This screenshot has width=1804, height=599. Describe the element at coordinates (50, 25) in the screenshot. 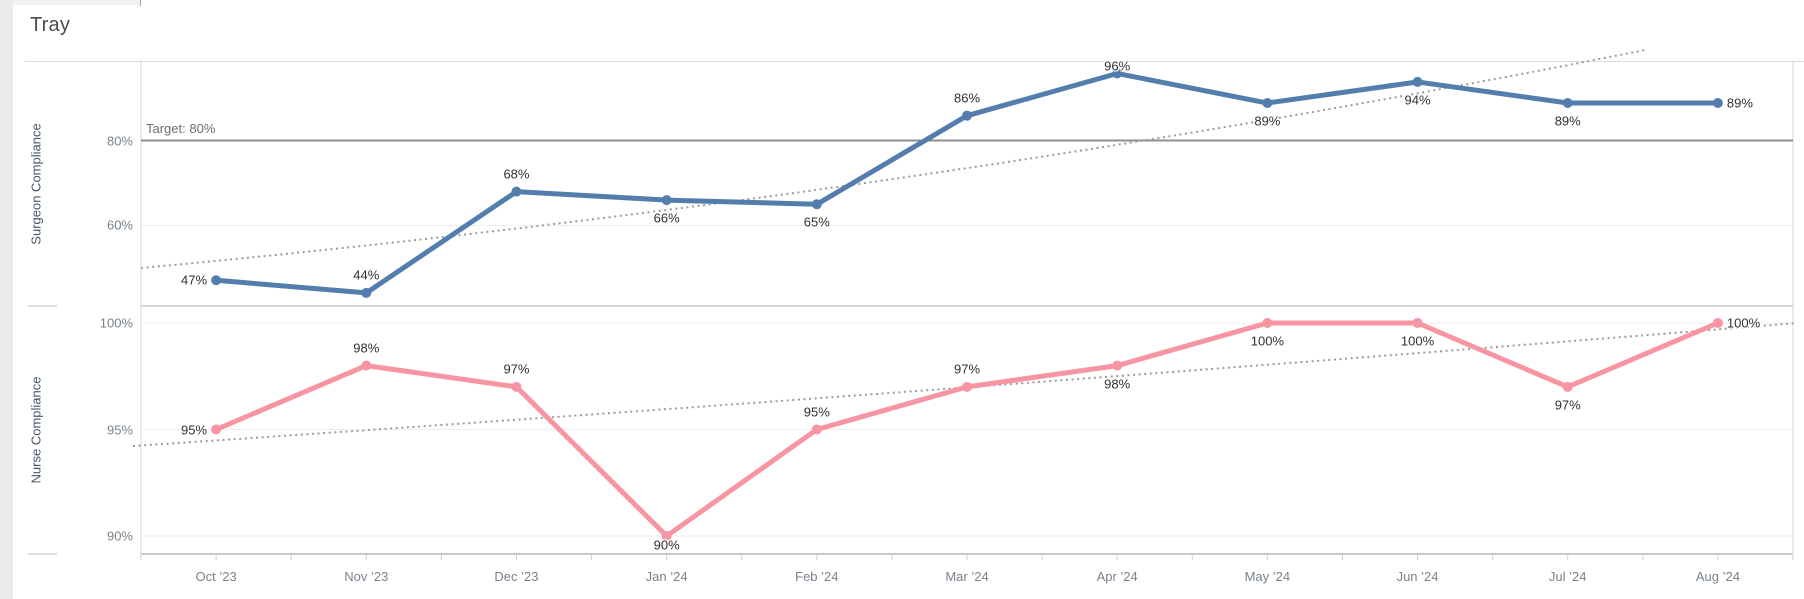

I see `sheet-title: Tray` at that location.